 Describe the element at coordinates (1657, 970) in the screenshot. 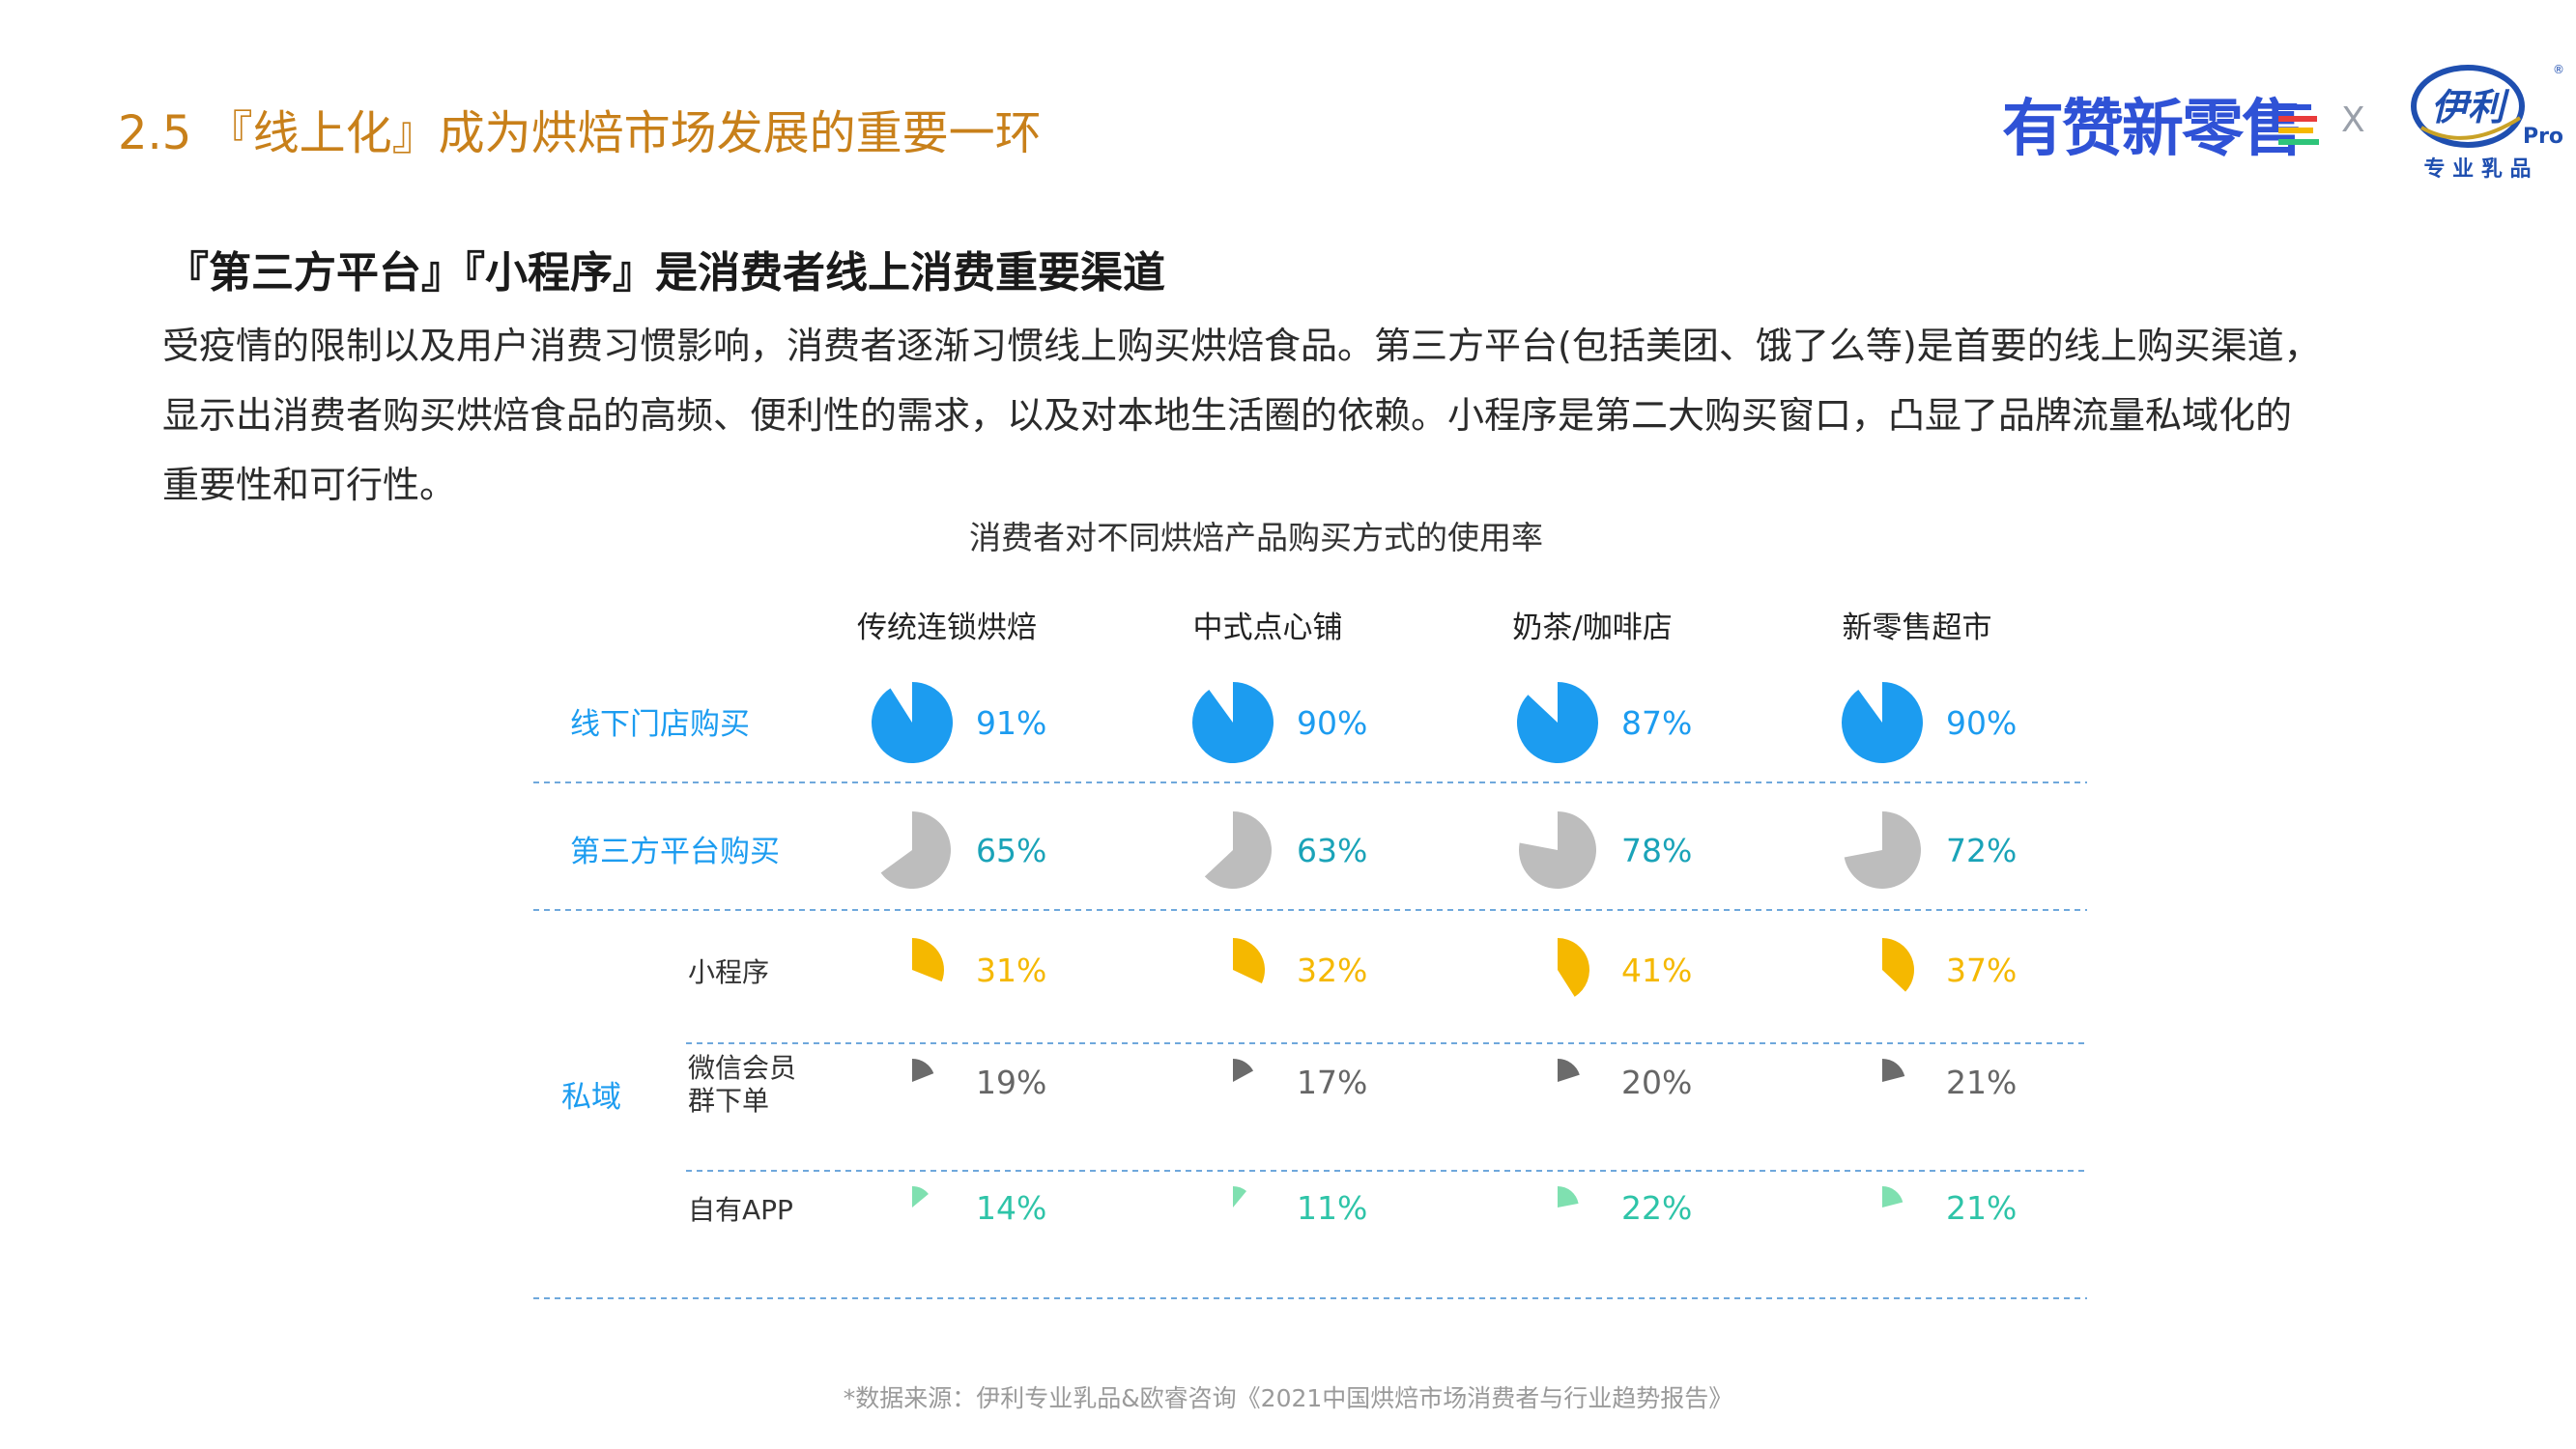

I see `data-label: 41%` at that location.